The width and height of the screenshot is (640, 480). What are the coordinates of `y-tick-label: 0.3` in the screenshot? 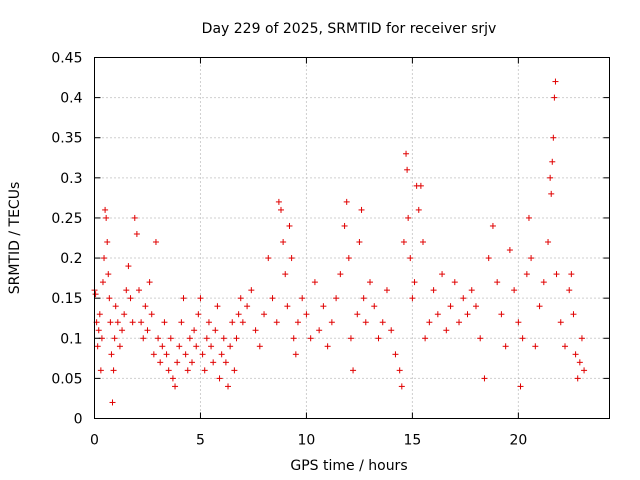 It's located at (71, 179).